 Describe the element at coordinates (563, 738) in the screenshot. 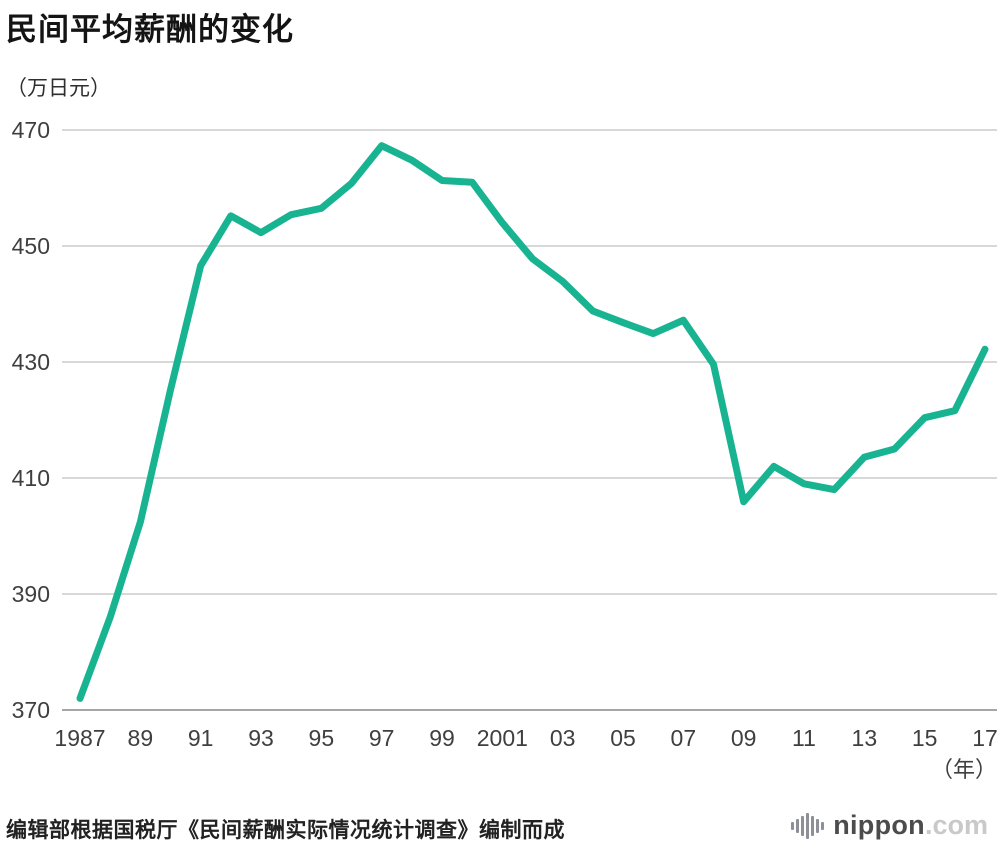

I see `x-tick-label: 03` at that location.